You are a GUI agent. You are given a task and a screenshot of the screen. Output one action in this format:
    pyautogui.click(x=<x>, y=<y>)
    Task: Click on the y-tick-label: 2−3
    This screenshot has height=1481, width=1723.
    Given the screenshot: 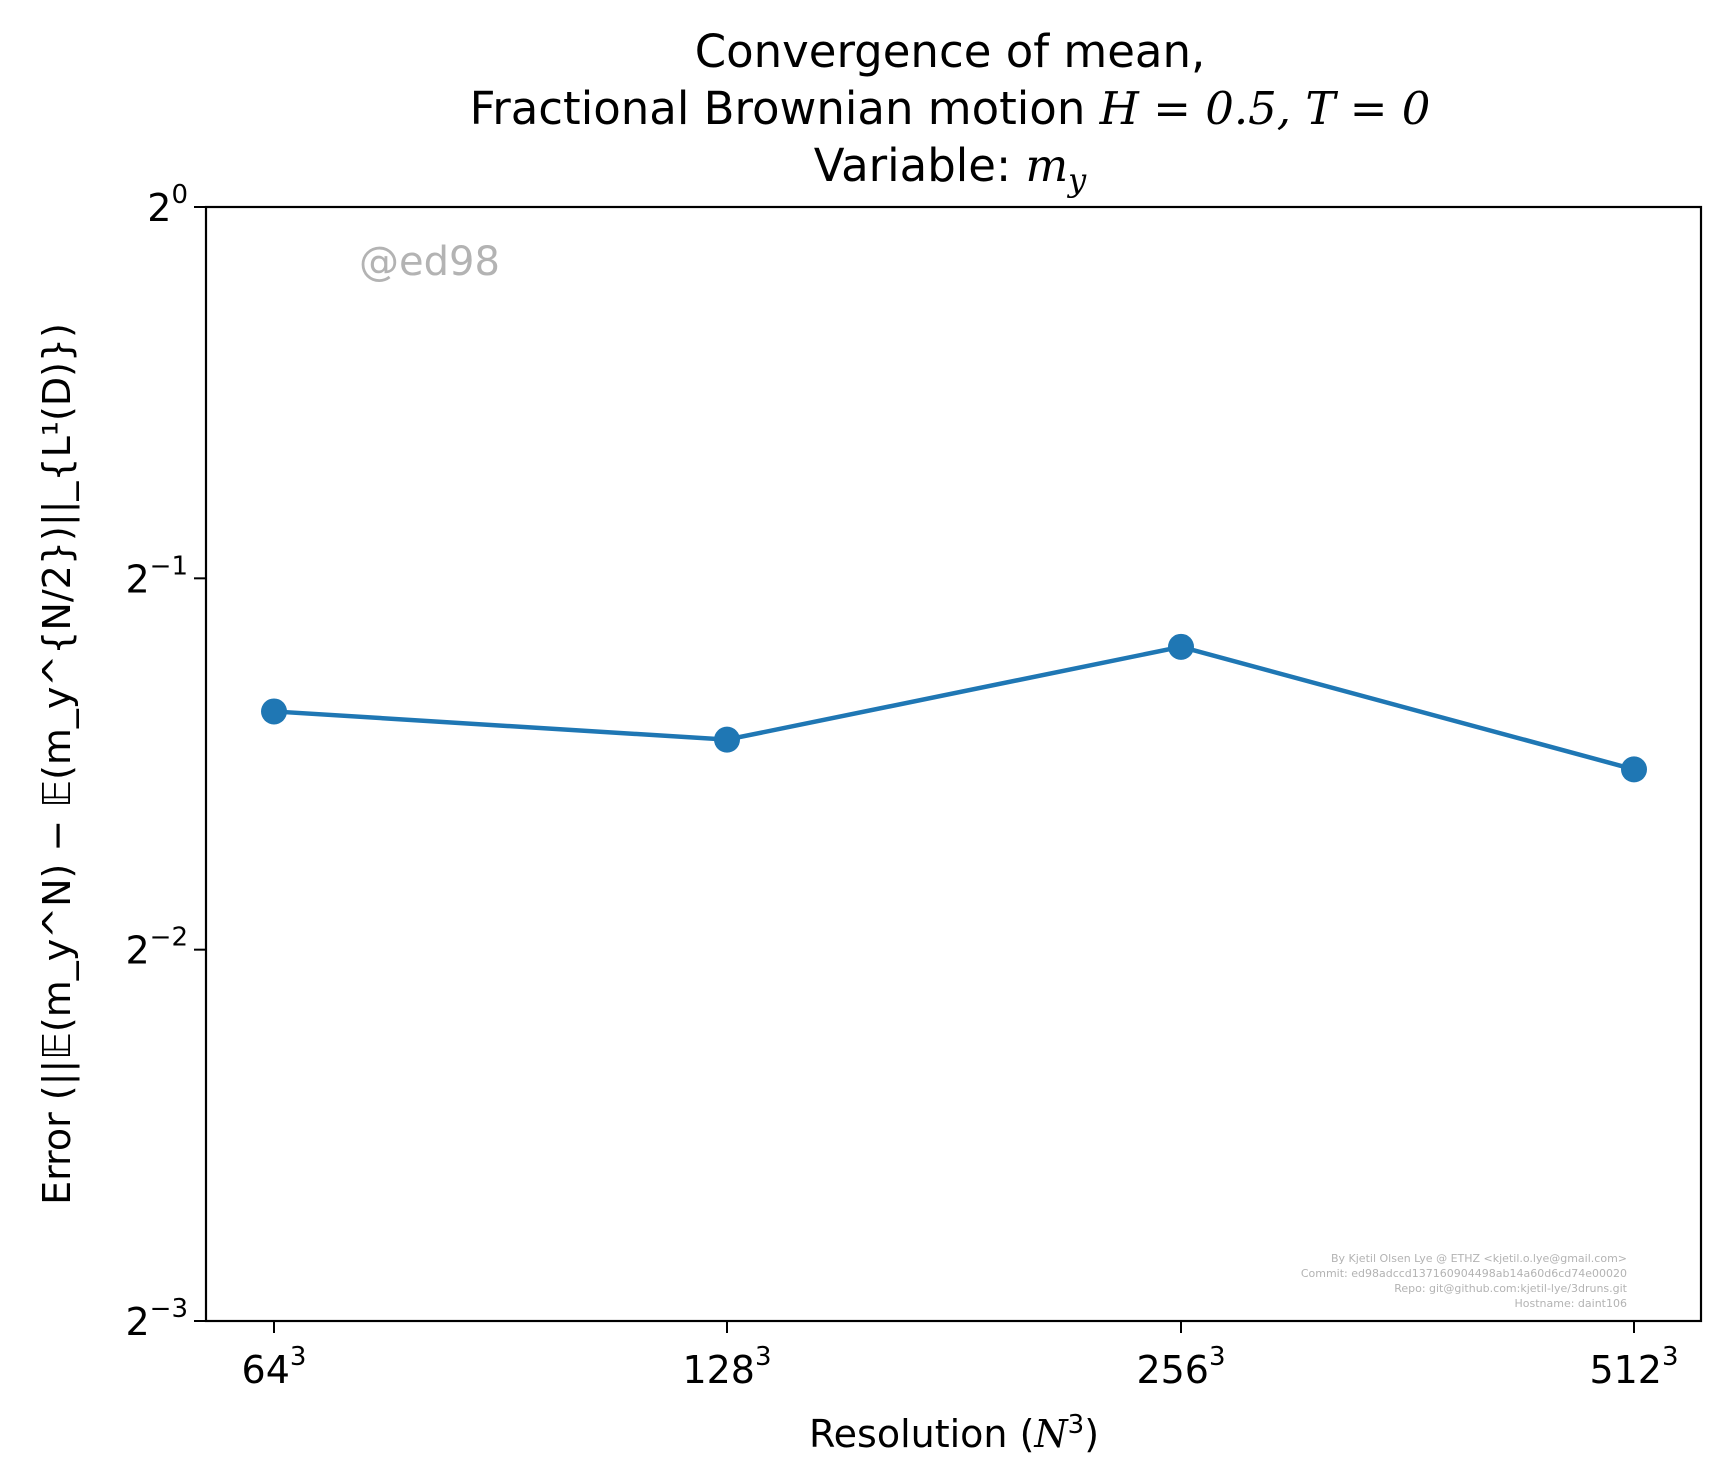 What is the action you would take?
    pyautogui.click(x=156, y=1319)
    